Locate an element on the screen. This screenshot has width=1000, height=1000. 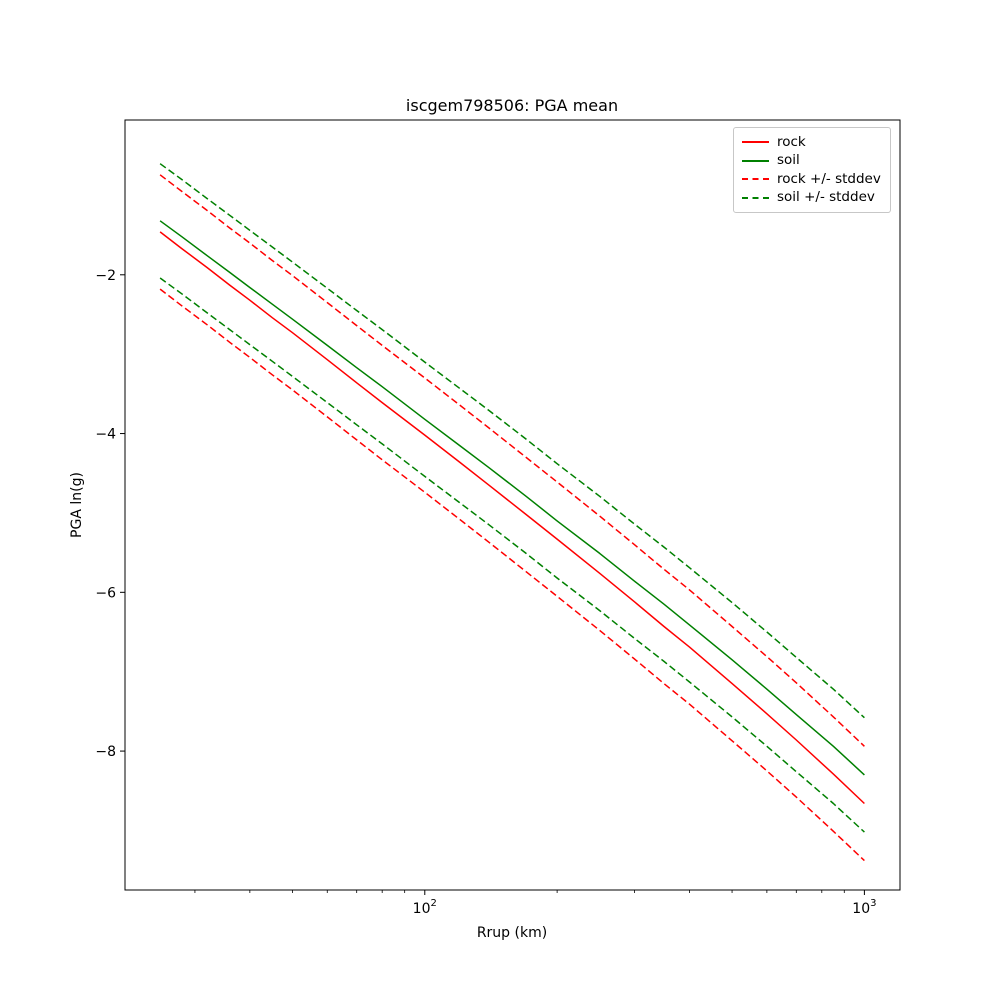
rock-line-sample is located at coordinates (755, 142).